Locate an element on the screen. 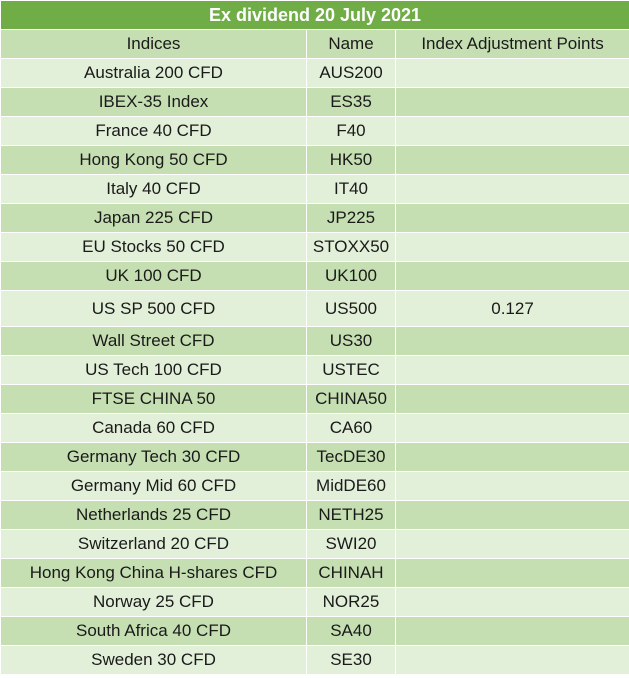 The image size is (629, 678). index-cell: Canada 60 CFD is located at coordinates (153, 428).